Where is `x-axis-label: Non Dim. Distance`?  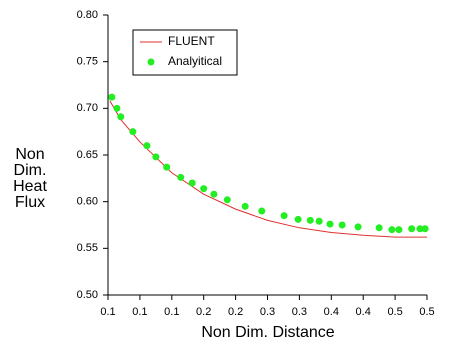 x-axis-label: Non Dim. Distance is located at coordinates (267, 332).